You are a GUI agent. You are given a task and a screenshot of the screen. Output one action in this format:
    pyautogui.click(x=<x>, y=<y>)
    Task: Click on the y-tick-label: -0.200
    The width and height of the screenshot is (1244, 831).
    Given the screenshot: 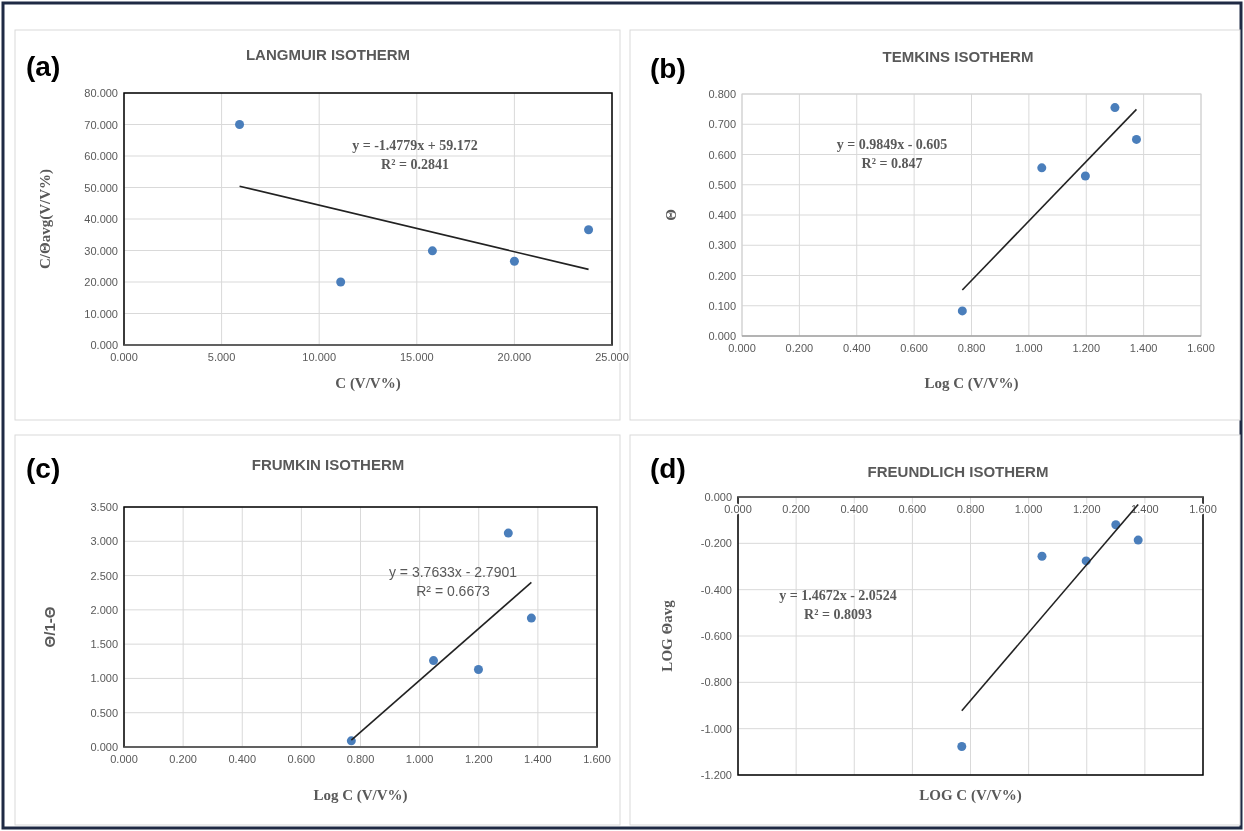 What is the action you would take?
    pyautogui.click(x=716, y=543)
    